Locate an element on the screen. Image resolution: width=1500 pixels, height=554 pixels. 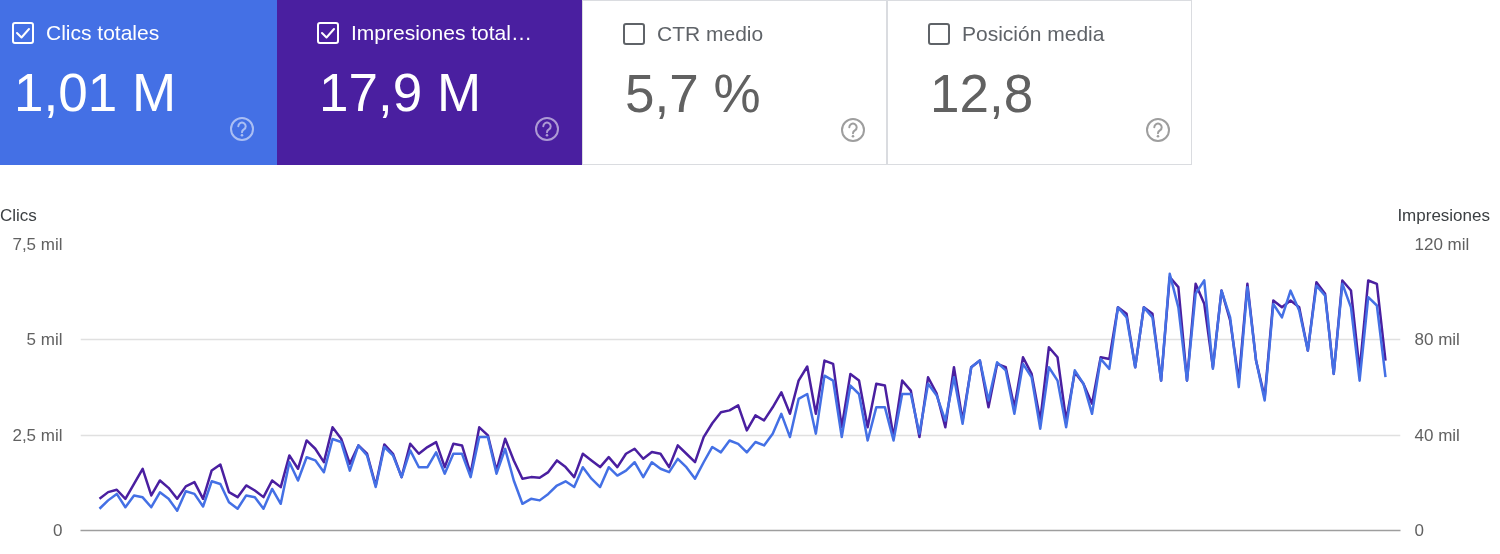
text: Clics totales is located at coordinates (103, 33).